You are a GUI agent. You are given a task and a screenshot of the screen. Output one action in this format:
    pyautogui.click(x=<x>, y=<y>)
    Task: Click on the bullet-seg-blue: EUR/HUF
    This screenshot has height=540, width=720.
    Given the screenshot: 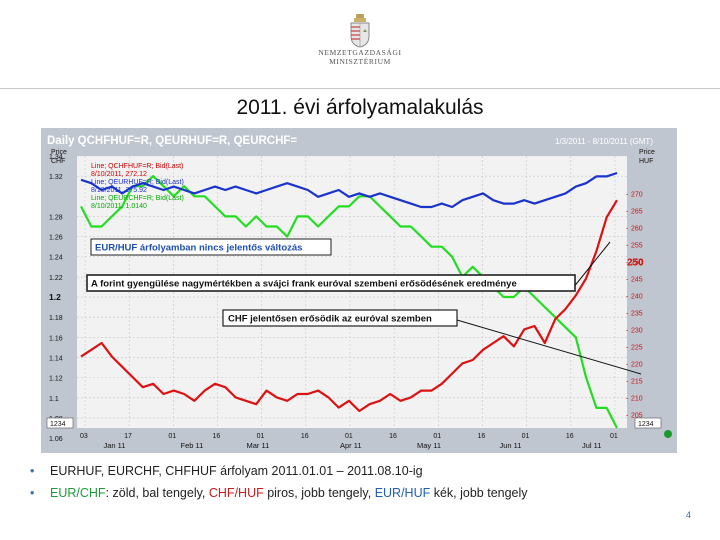 What is the action you would take?
    pyautogui.click(x=402, y=493)
    